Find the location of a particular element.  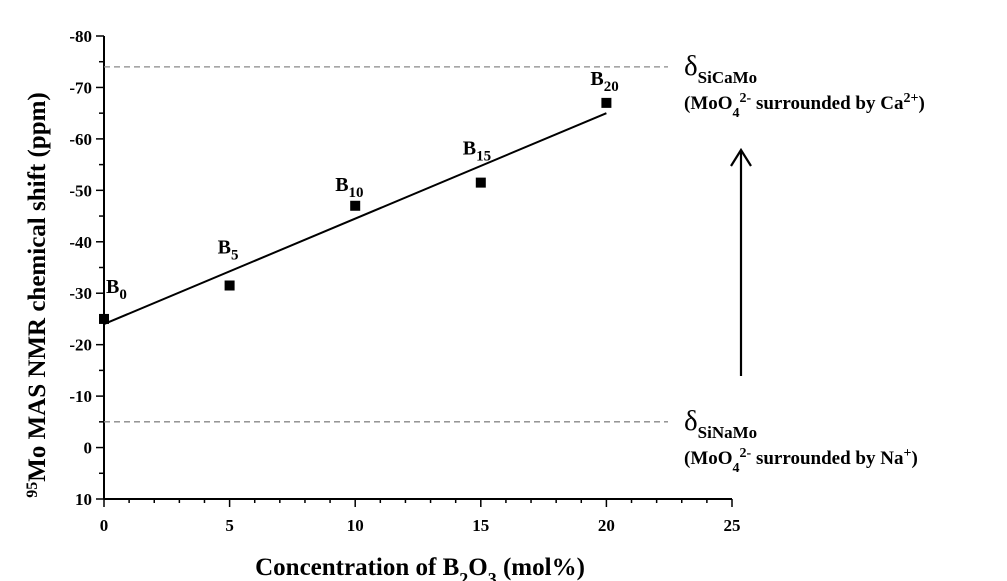

x-axis-title-text: O is located at coordinates (477, 567).